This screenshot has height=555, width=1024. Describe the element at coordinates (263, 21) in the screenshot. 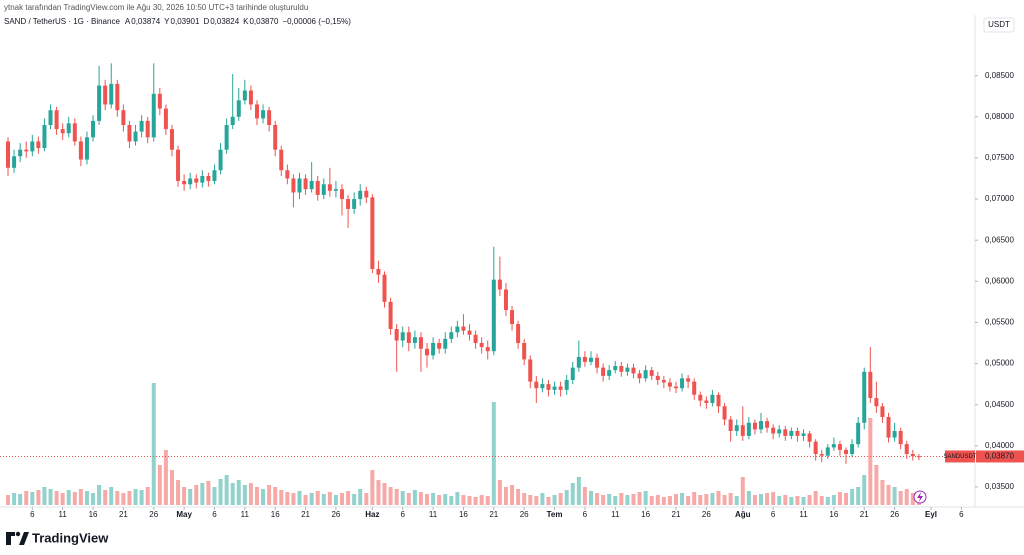

I see `legend-text: 0,03870` at that location.